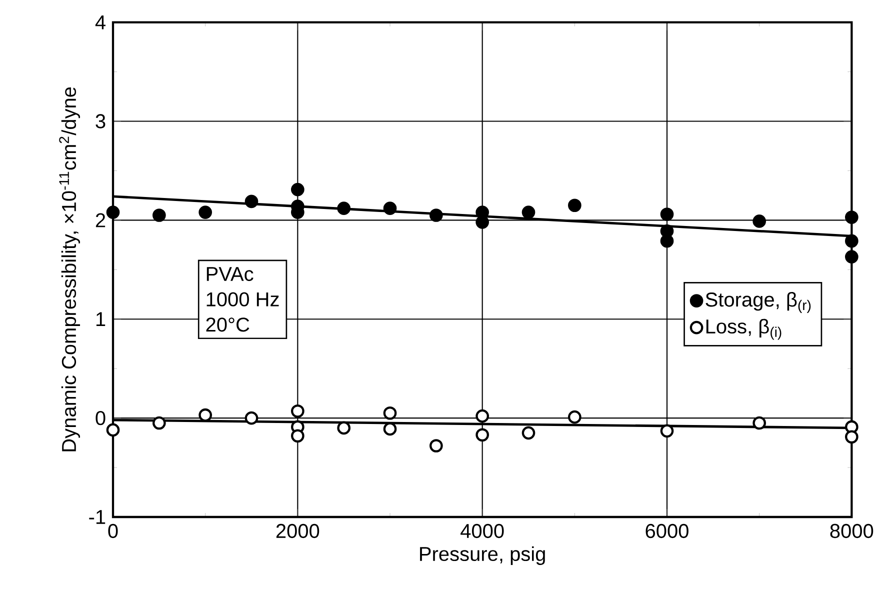 The height and width of the screenshot is (603, 880). Describe the element at coordinates (101, 121) in the screenshot. I see `y-tick-label: 3` at that location.